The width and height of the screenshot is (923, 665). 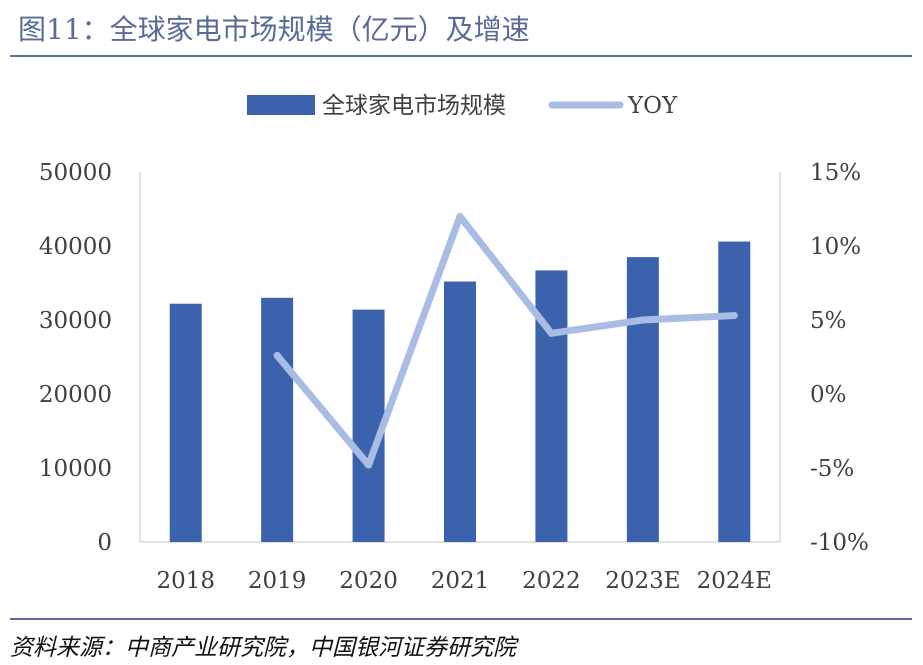 I want to click on left-y-tick-label: 30000, so click(x=75, y=321).